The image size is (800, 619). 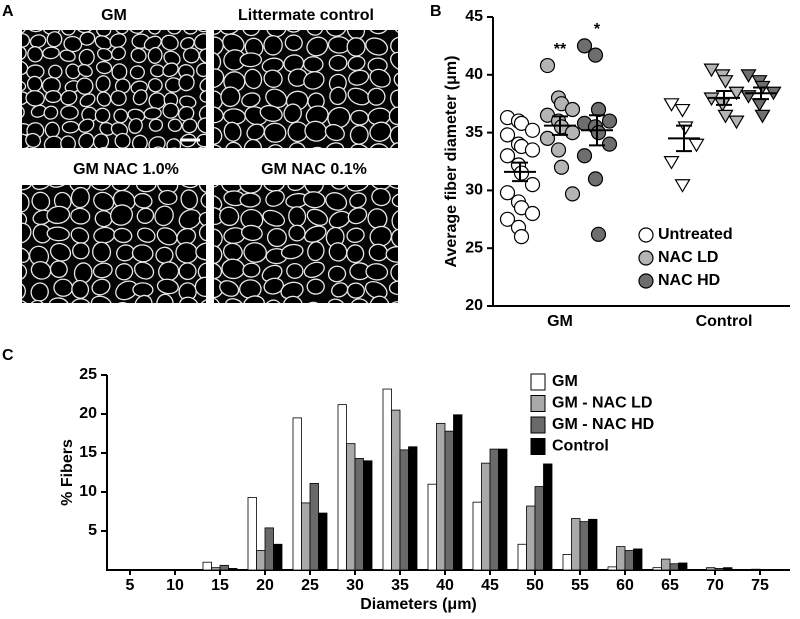 I want to click on x-tick-label: 25, so click(x=310, y=585).